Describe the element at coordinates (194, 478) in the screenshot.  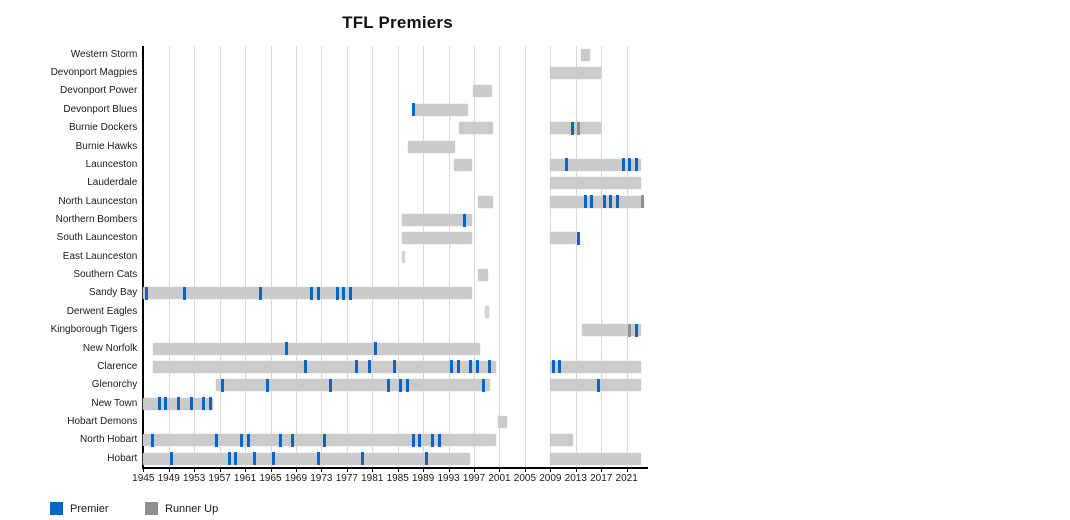
I see `x-axis-label: 1953` at that location.